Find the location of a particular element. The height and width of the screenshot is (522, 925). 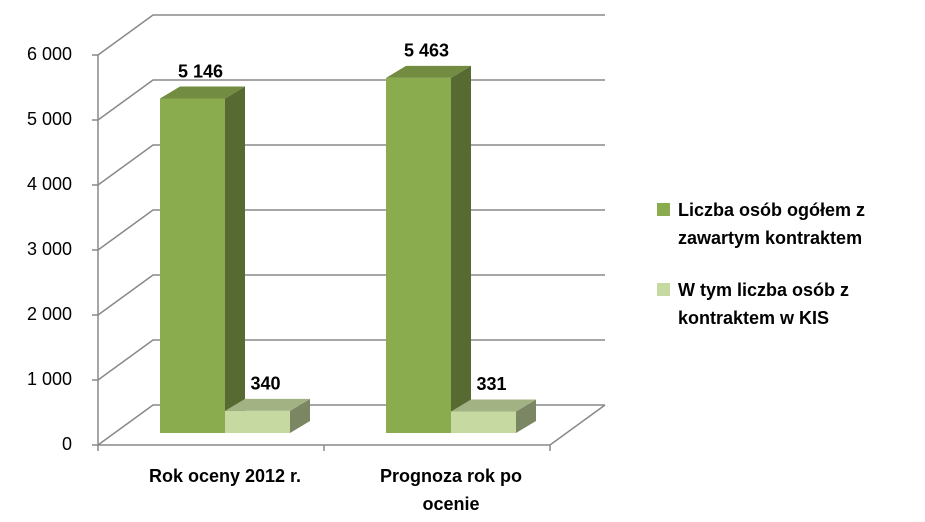

grid-line is located at coordinates (351, 35).